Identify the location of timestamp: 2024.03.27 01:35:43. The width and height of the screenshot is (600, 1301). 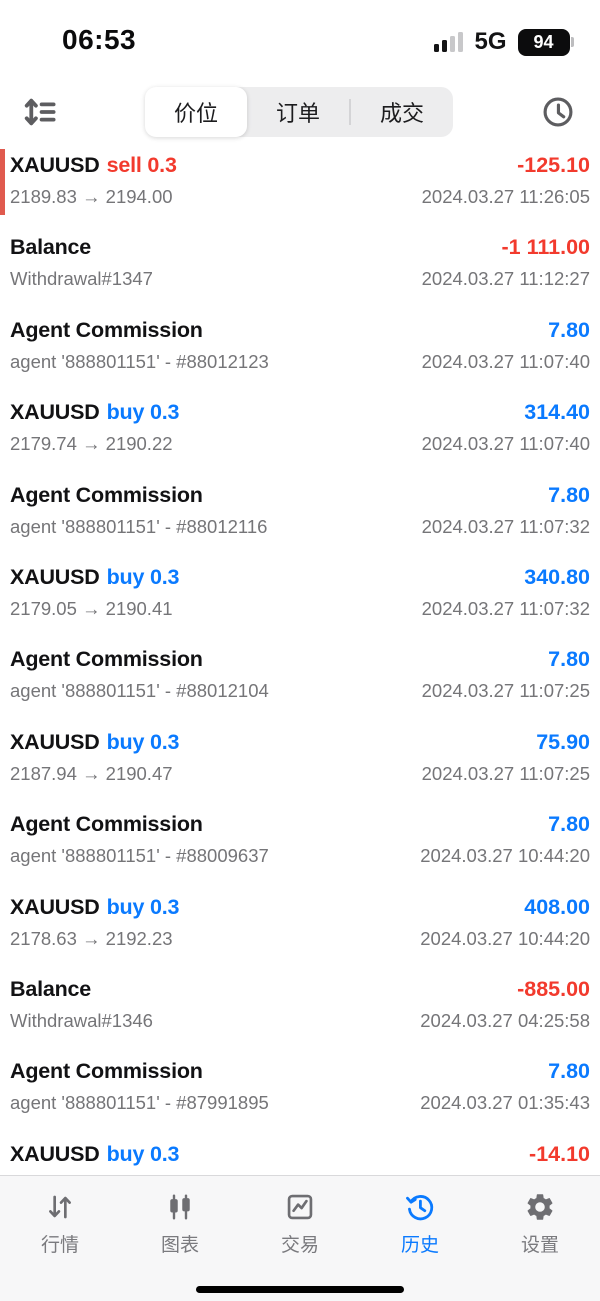
(505, 1103).